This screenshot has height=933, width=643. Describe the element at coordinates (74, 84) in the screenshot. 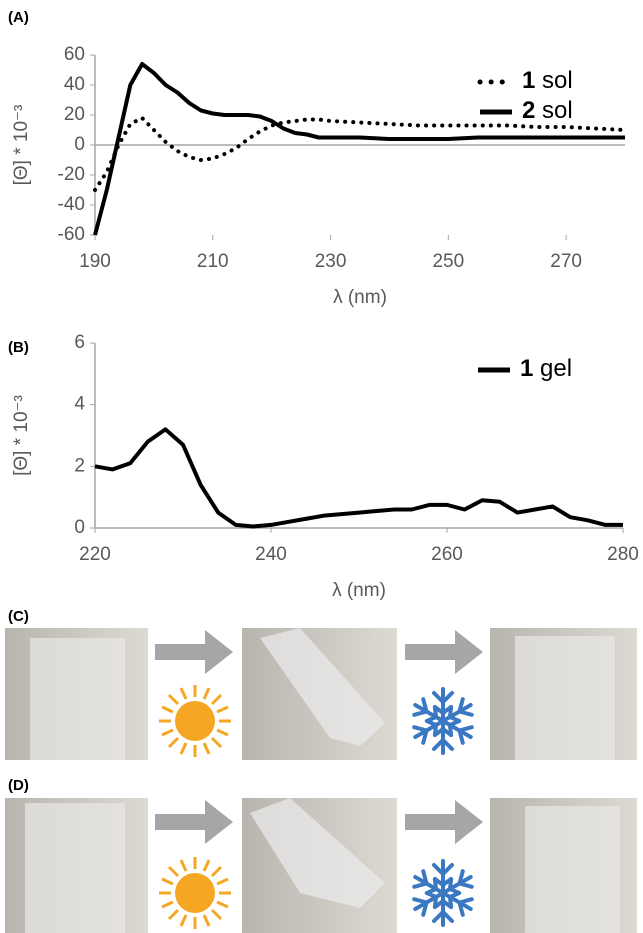

I see `y-tick-label: 40` at that location.